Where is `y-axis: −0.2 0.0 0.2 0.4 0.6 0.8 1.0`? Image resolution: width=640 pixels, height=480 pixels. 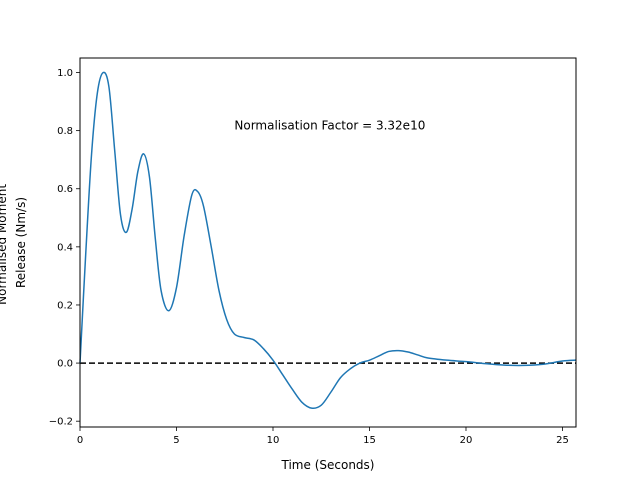
y-axis: −0.2 0.0 0.2 0.4 0.6 0.8 1.0 is located at coordinates (64, 248).